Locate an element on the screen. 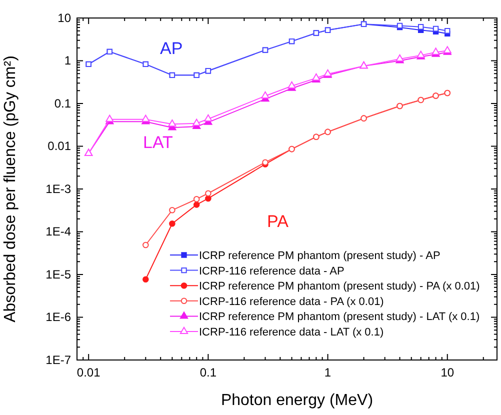  annotation: LAT is located at coordinates (158, 142).